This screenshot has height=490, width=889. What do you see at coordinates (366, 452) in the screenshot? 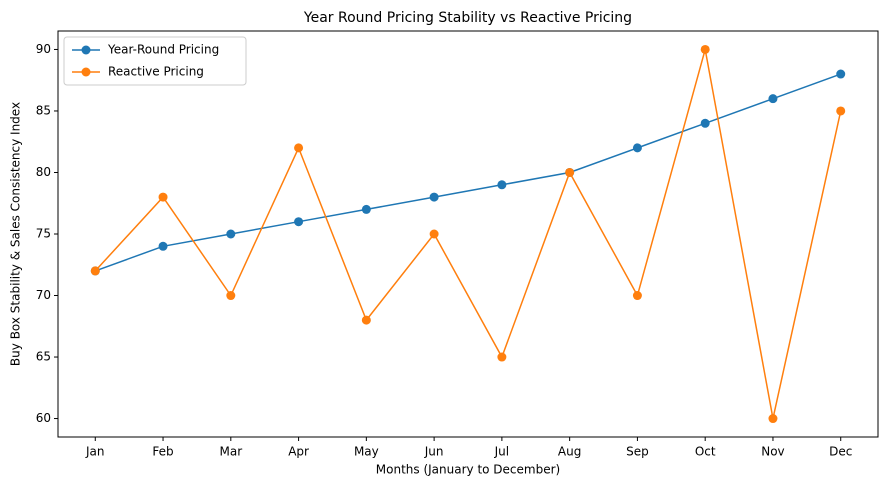
I see `x-tick-label: May` at bounding box center [366, 452].